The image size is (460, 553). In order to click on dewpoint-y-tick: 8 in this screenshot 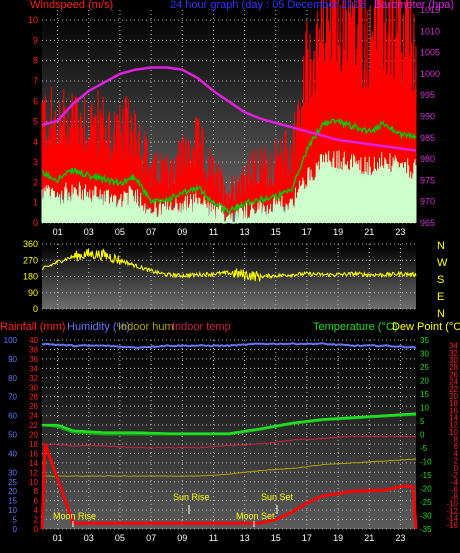, I will do `click(456, 439)`.